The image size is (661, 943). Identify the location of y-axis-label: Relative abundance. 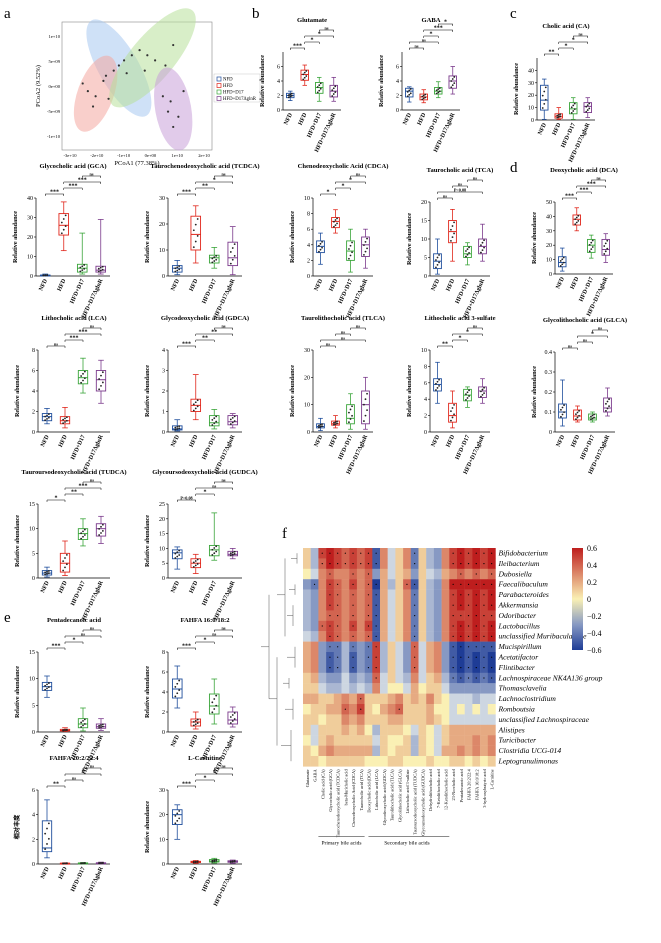
(147, 692).